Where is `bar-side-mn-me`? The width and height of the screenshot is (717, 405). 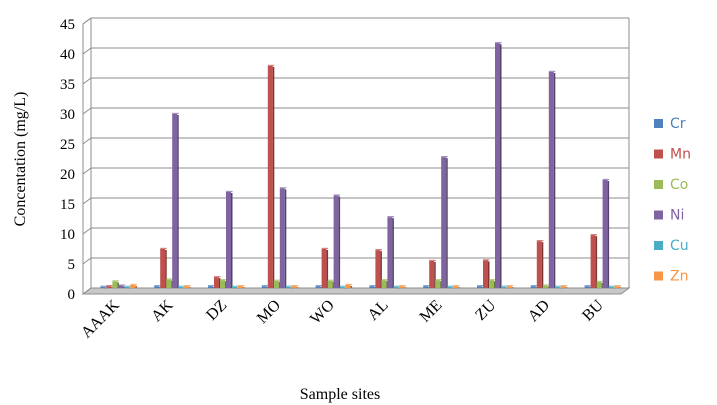
bar-side-mn-me is located at coordinates (435, 275).